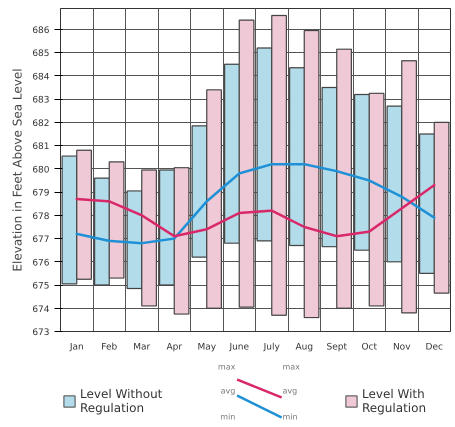 This screenshot has width=455, height=427. I want to click on y-tick-label: 674, so click(41, 309).